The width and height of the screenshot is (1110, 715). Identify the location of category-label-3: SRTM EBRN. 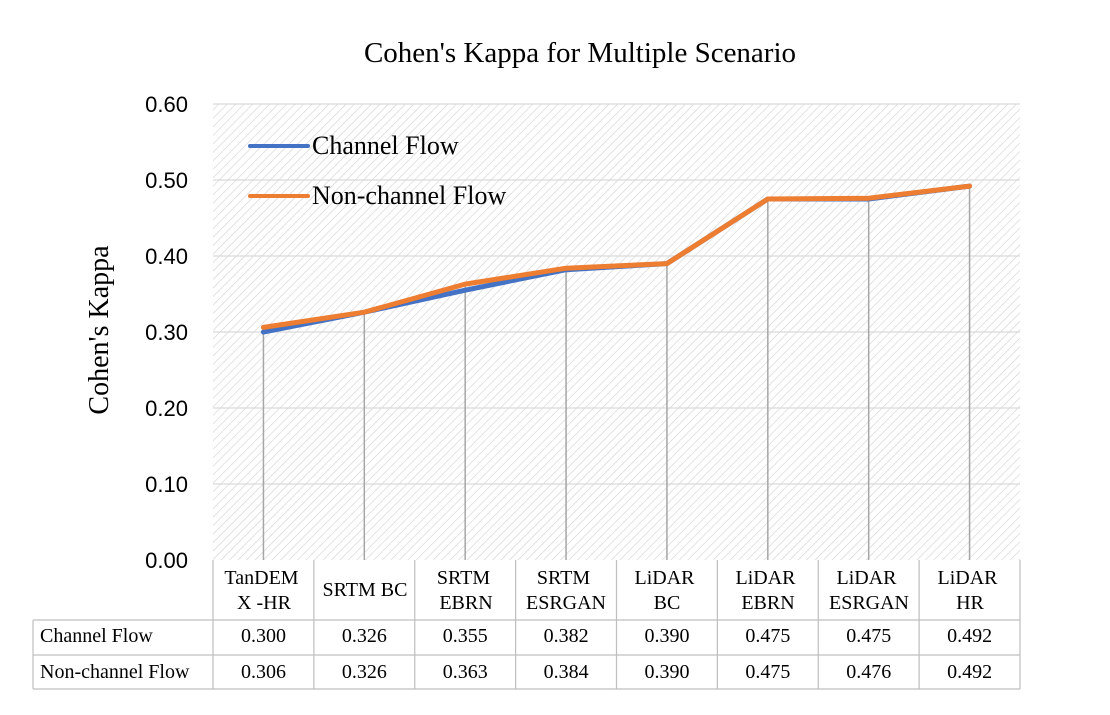
(466, 590).